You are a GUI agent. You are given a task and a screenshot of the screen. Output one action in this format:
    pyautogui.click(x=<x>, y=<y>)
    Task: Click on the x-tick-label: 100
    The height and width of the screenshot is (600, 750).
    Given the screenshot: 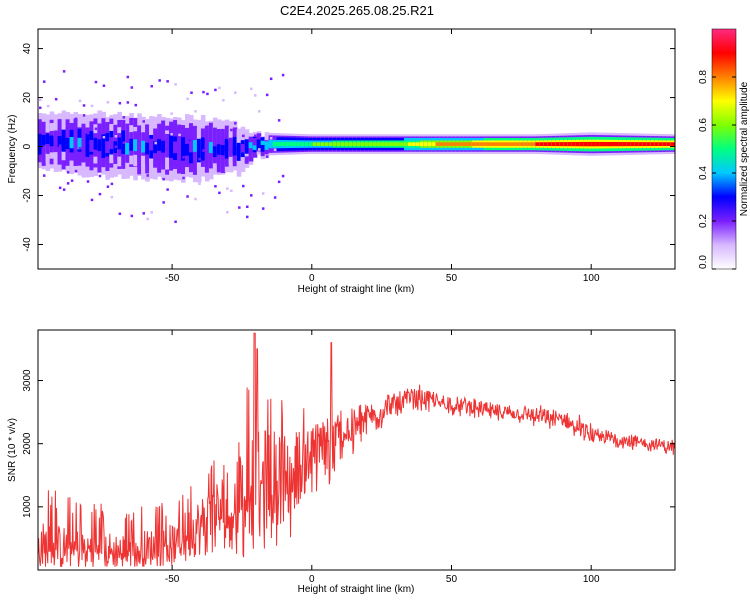 What is the action you would take?
    pyautogui.click(x=591, y=579)
    